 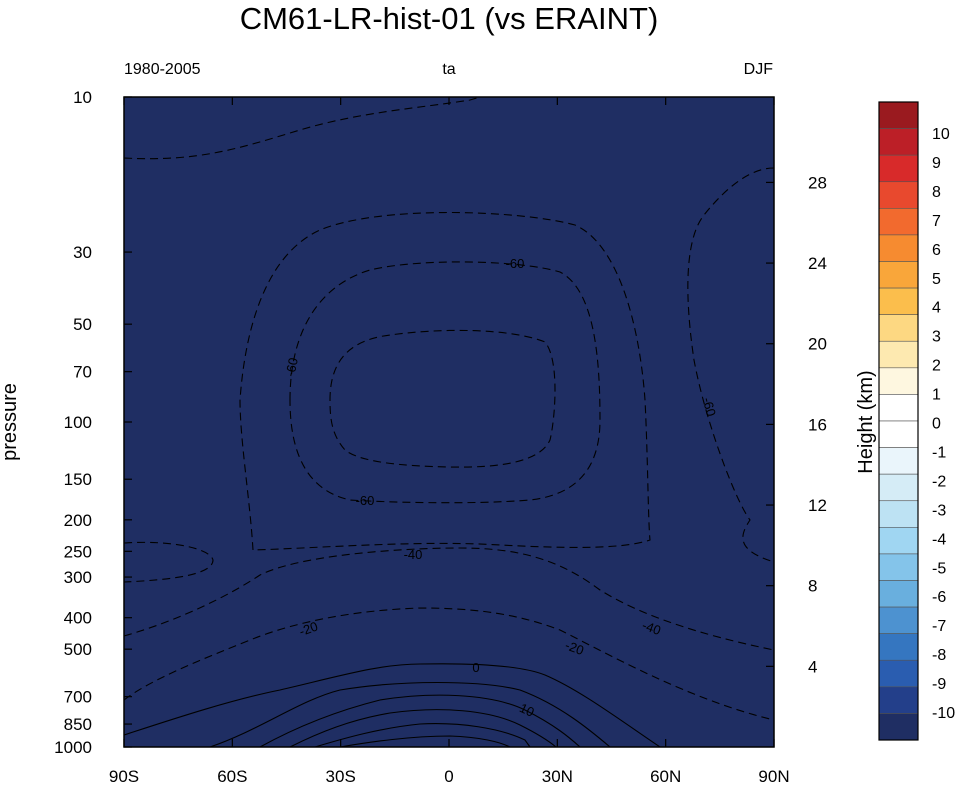 What do you see at coordinates (817, 424) in the screenshot?
I see `y-right-tick-label: 16` at bounding box center [817, 424].